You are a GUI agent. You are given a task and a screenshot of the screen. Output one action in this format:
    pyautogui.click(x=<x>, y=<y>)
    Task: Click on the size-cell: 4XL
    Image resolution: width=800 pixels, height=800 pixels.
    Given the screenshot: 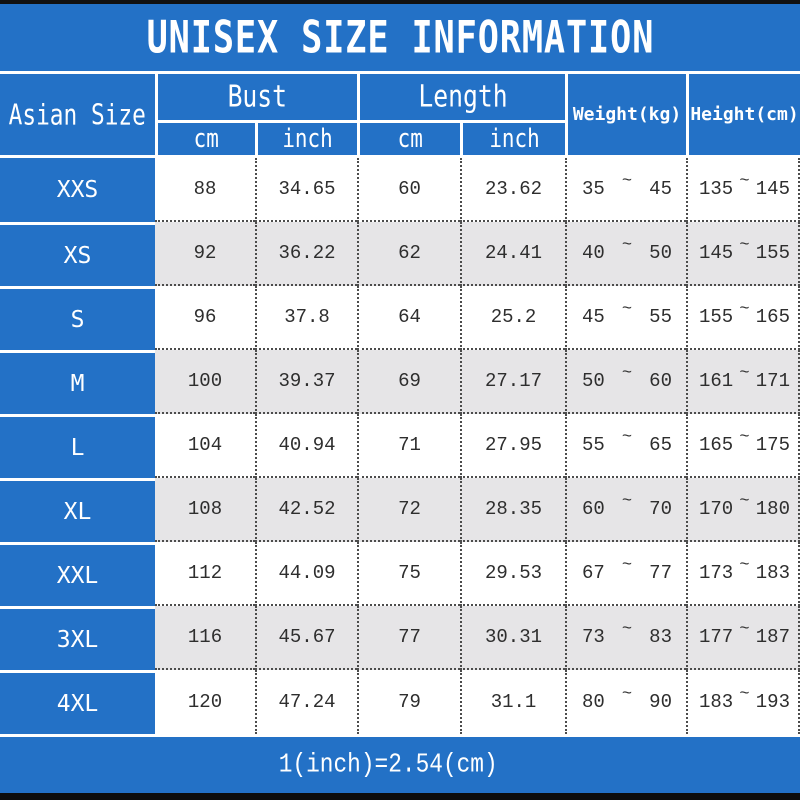 What is the action you would take?
    pyautogui.click(x=77, y=702)
    